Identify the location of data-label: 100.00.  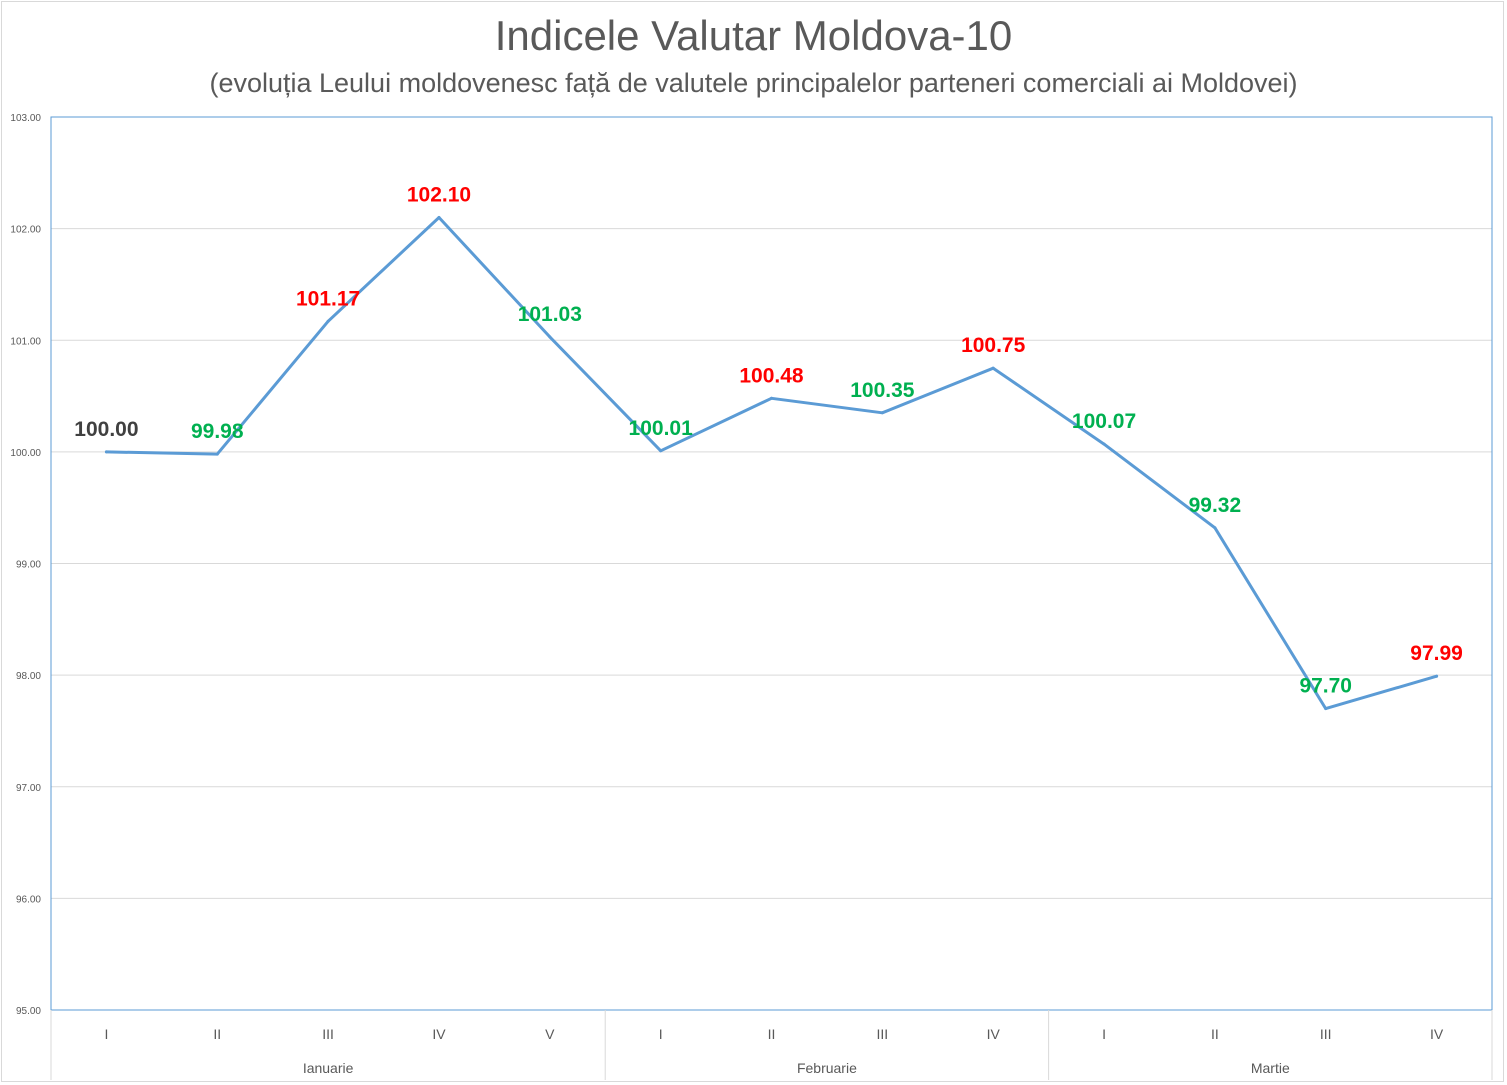
(106, 429).